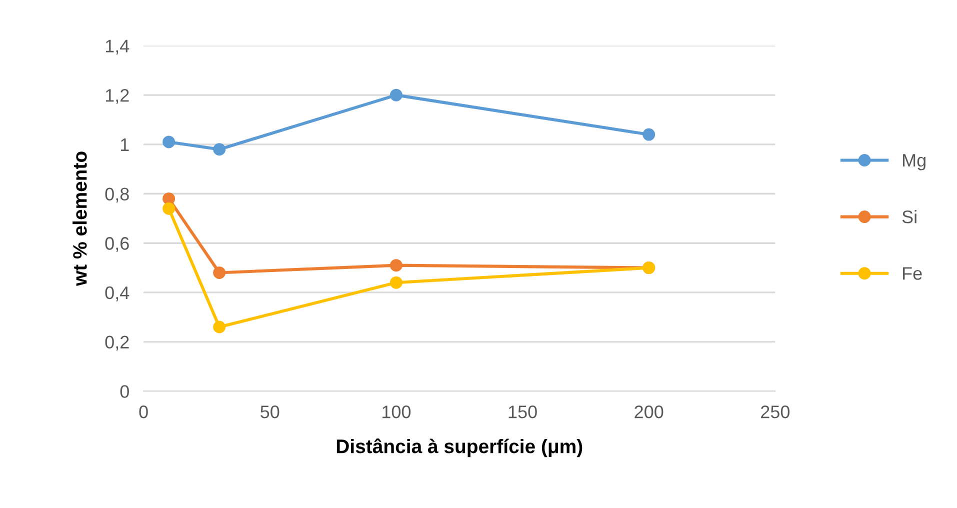 Image resolution: width=957 pixels, height=508 pixels. What do you see at coordinates (117, 195) in the screenshot?
I see `y-tick-label: 0,8` at bounding box center [117, 195].